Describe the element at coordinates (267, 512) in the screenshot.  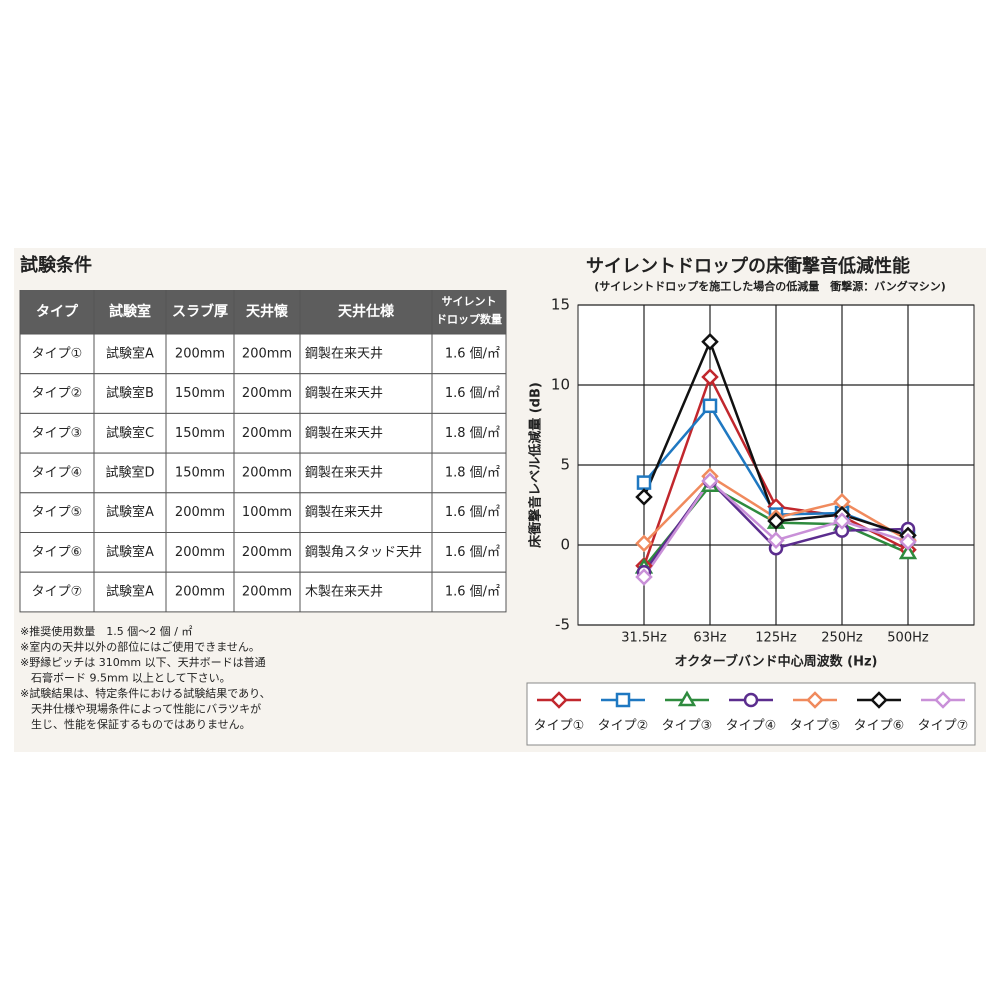
I see `table-cell: 100mm` at that location.